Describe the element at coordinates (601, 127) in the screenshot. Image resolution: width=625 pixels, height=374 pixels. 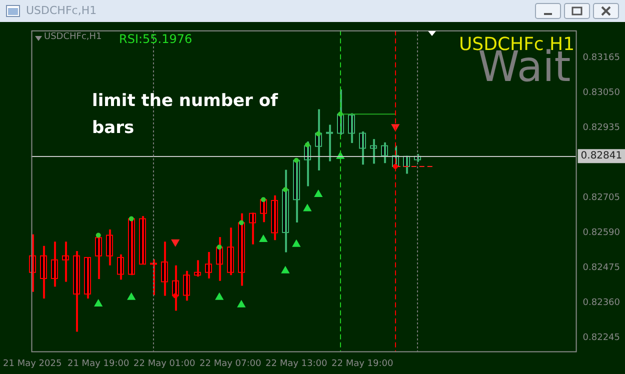
I see `y-tick-label: 0.82935` at that location.